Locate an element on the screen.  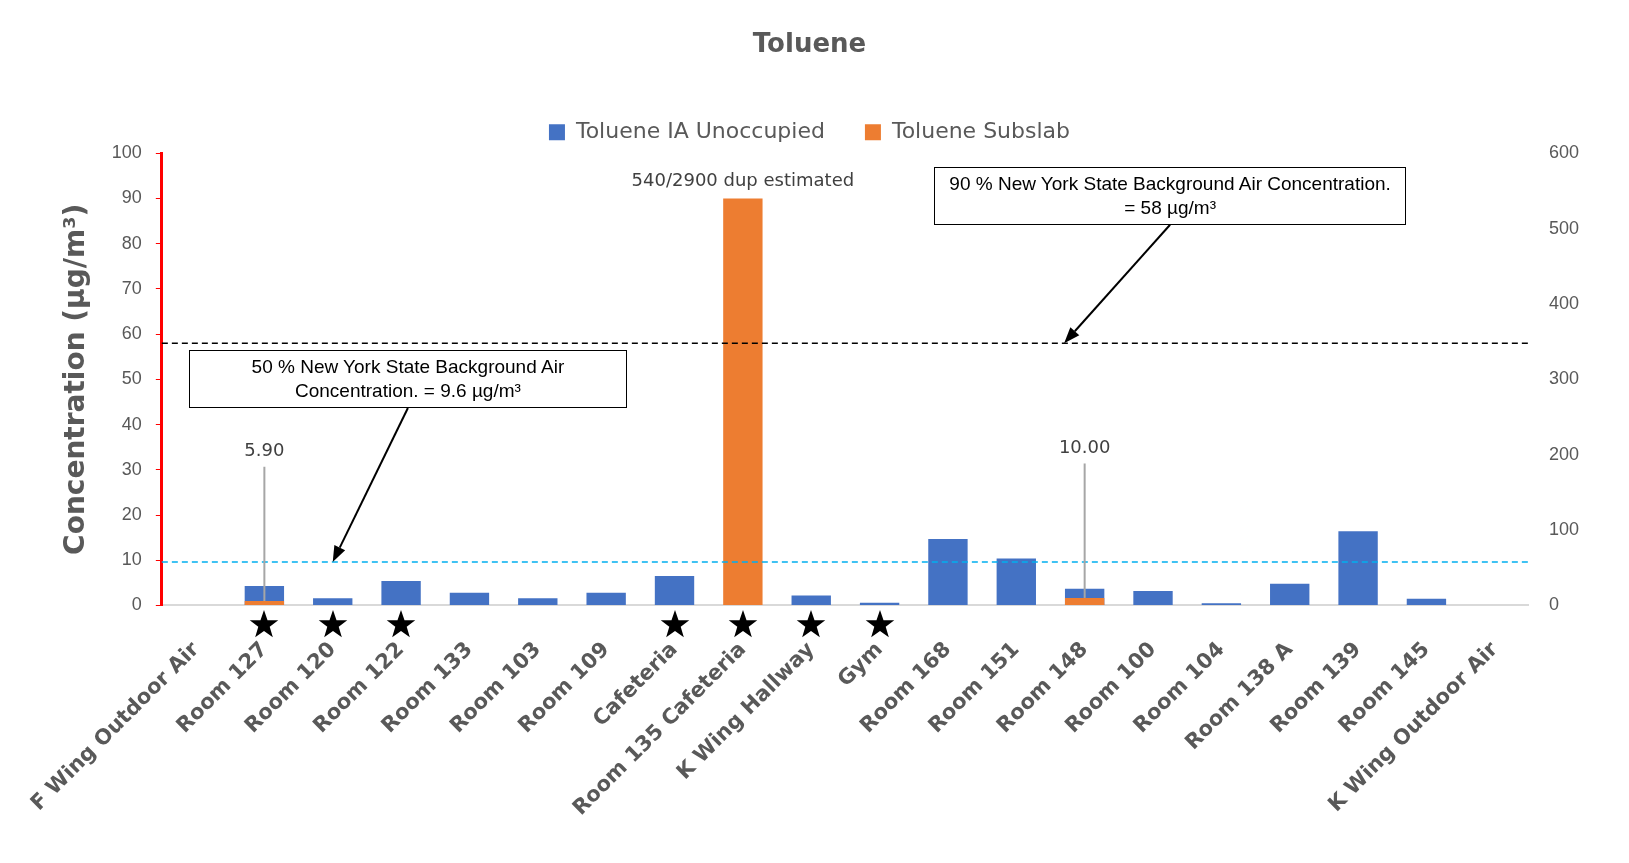
y-tick-label: 40 is located at coordinates (131, 423).